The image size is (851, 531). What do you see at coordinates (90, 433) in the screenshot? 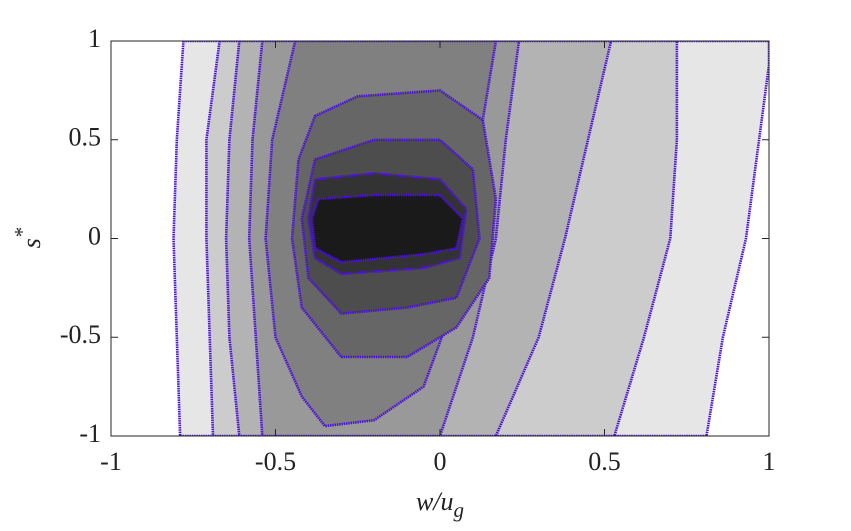
I see `y-tick-label: -1` at bounding box center [90, 433].